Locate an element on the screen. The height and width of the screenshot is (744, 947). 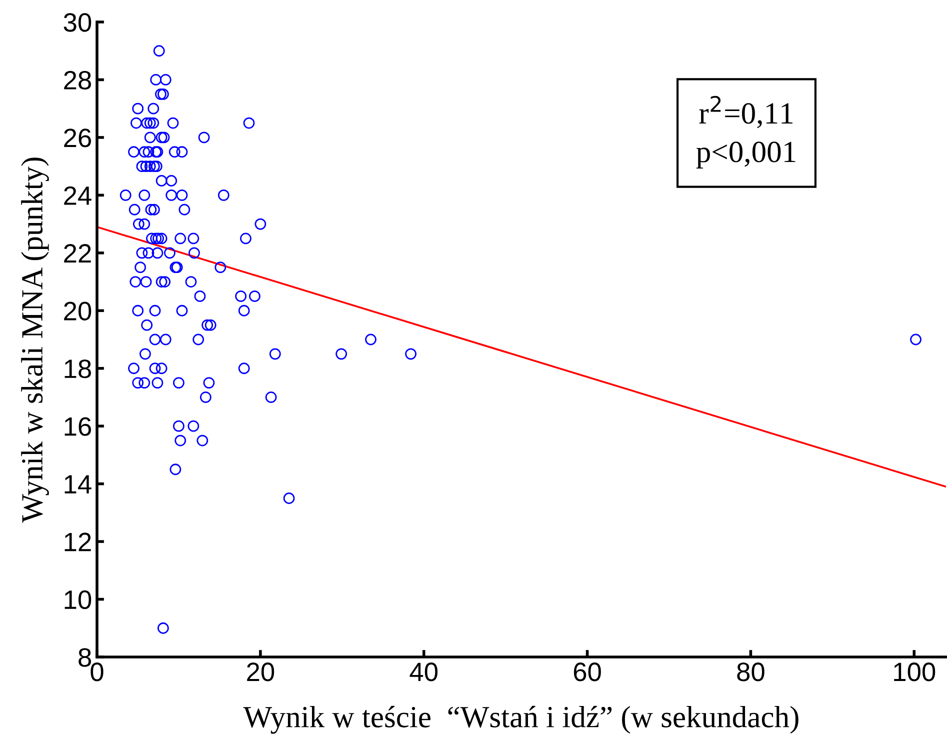
y-tick-label: 20 is located at coordinates (78, 311).